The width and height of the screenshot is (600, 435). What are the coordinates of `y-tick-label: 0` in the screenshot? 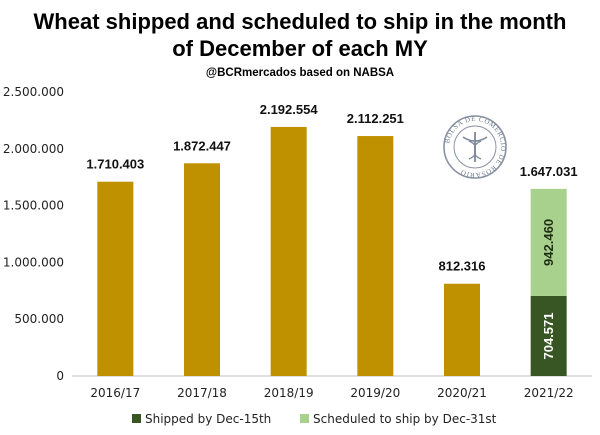 It's located at (60, 376).